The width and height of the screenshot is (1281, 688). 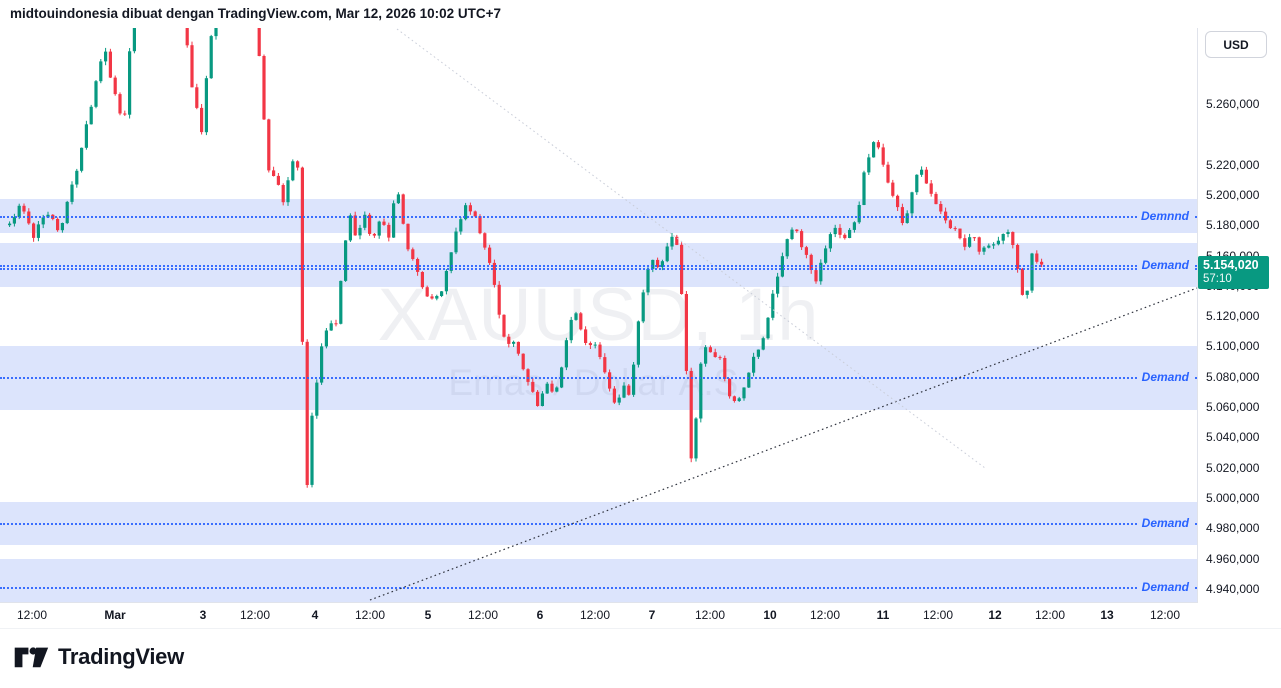 What do you see at coordinates (1233, 588) in the screenshot?
I see `price-axis-label: 4.940,000` at bounding box center [1233, 588].